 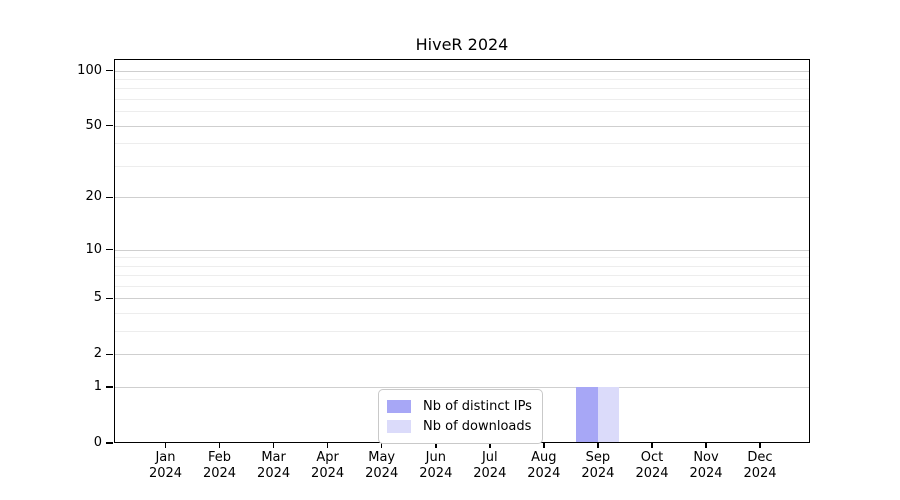 I want to click on x-tick-label: Jul 2024, so click(x=490, y=466).